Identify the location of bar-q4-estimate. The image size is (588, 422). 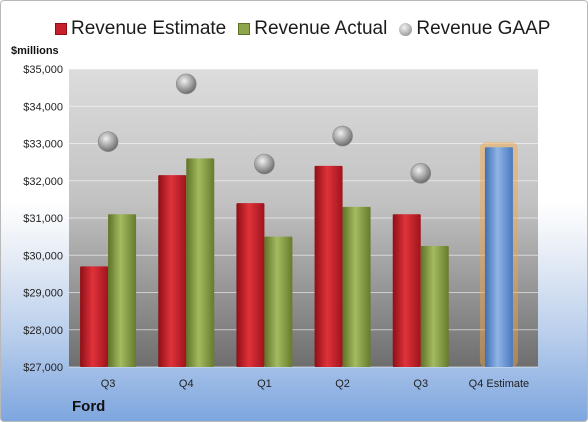
(498, 257).